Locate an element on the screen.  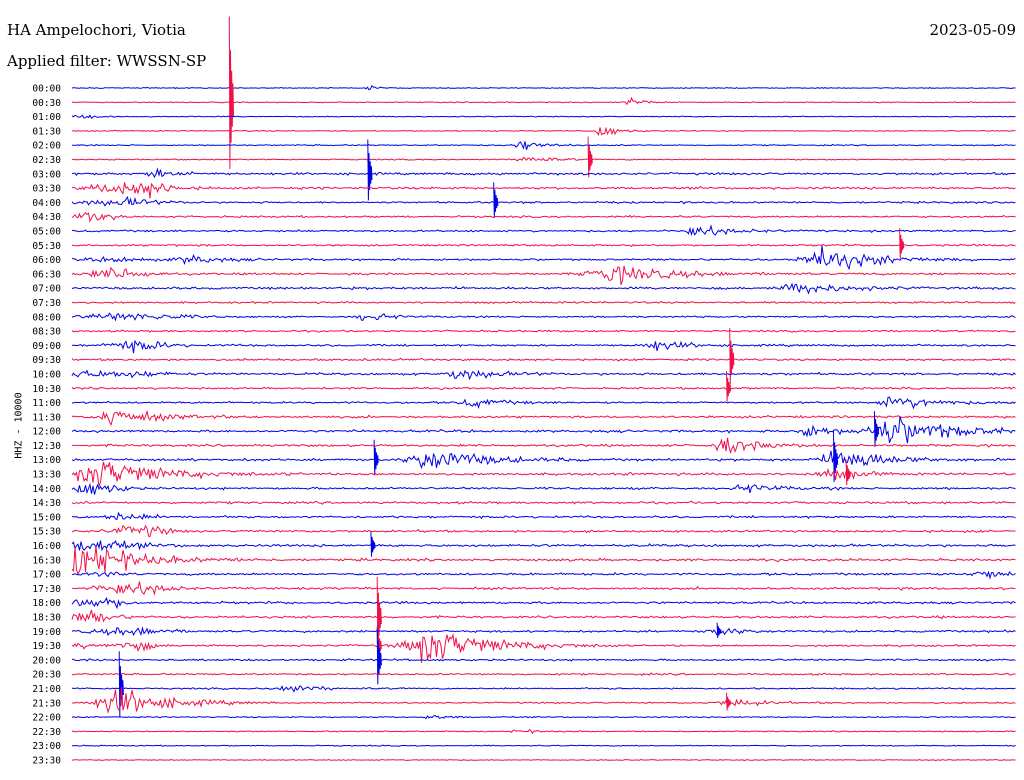
filter-label: Applied filter: WWSSN-SP is located at coordinates (107, 61).